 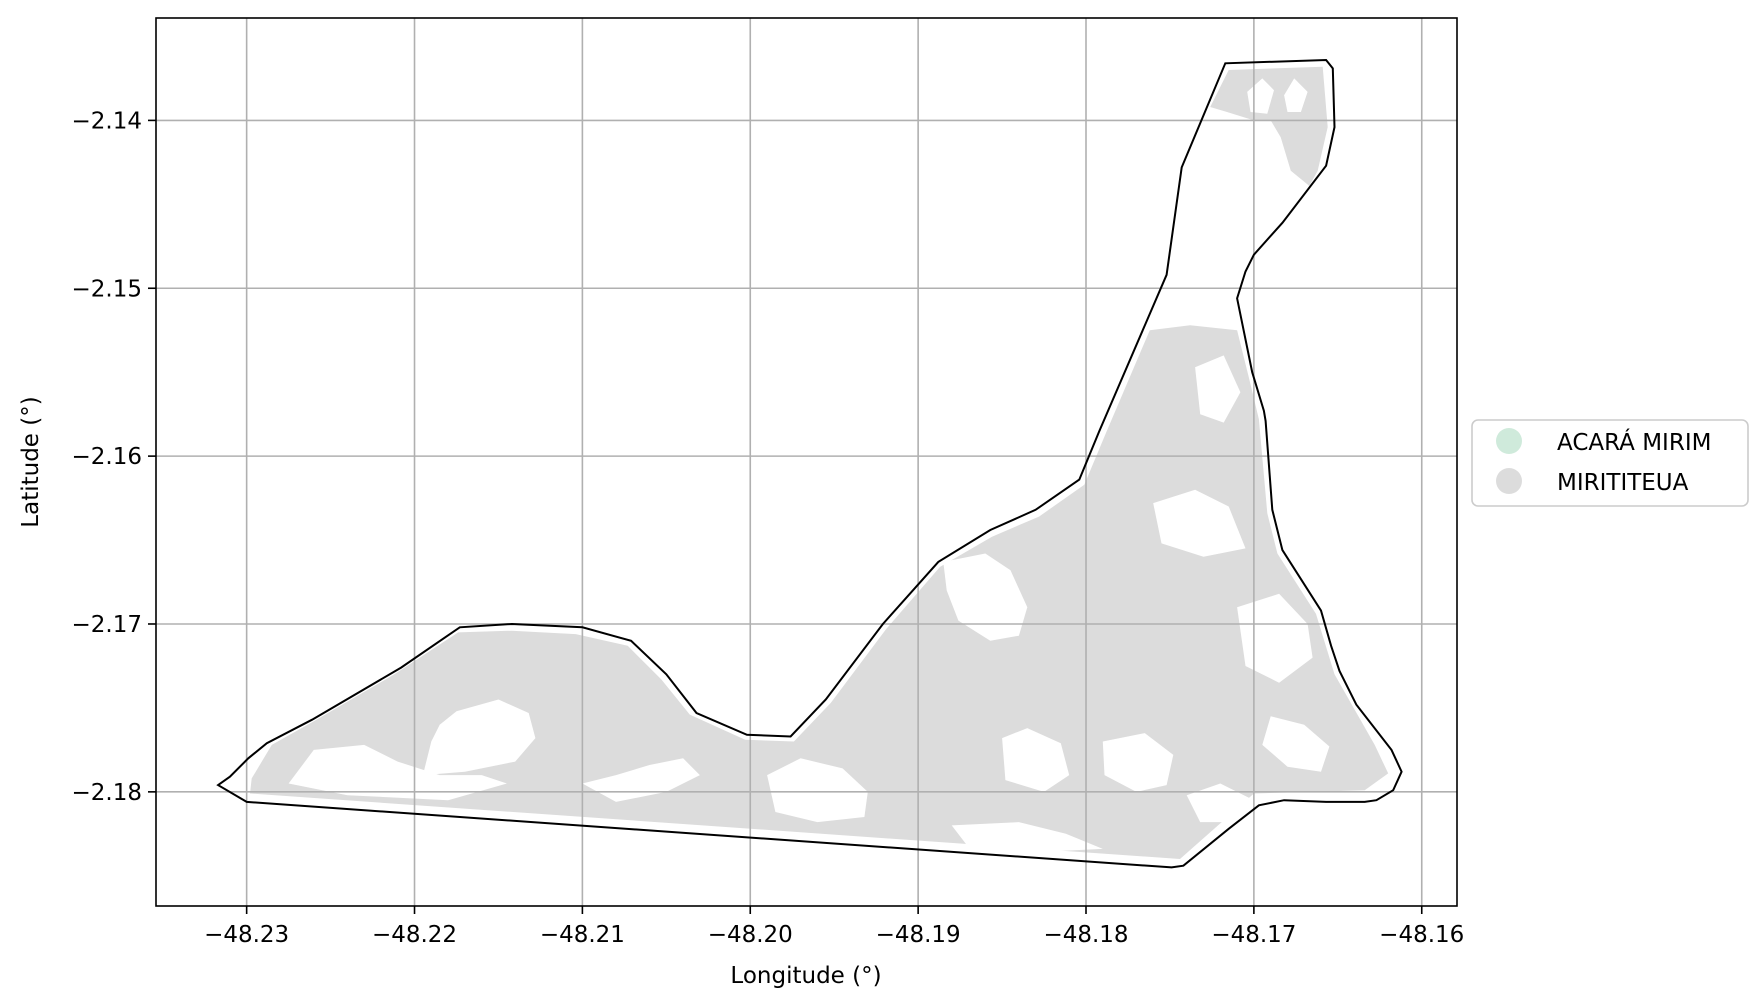 I want to click on y-tick-label-2: −2.16, so click(x=107, y=457).